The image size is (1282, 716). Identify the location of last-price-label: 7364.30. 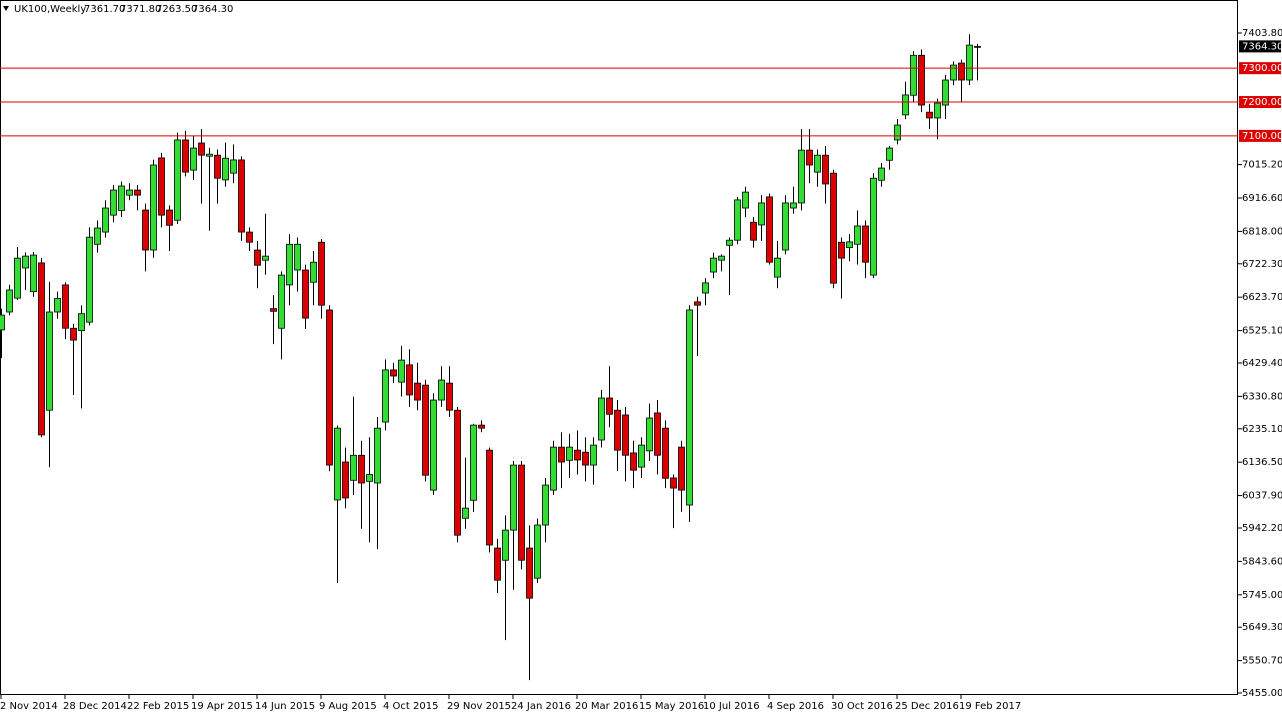
(1262, 46).